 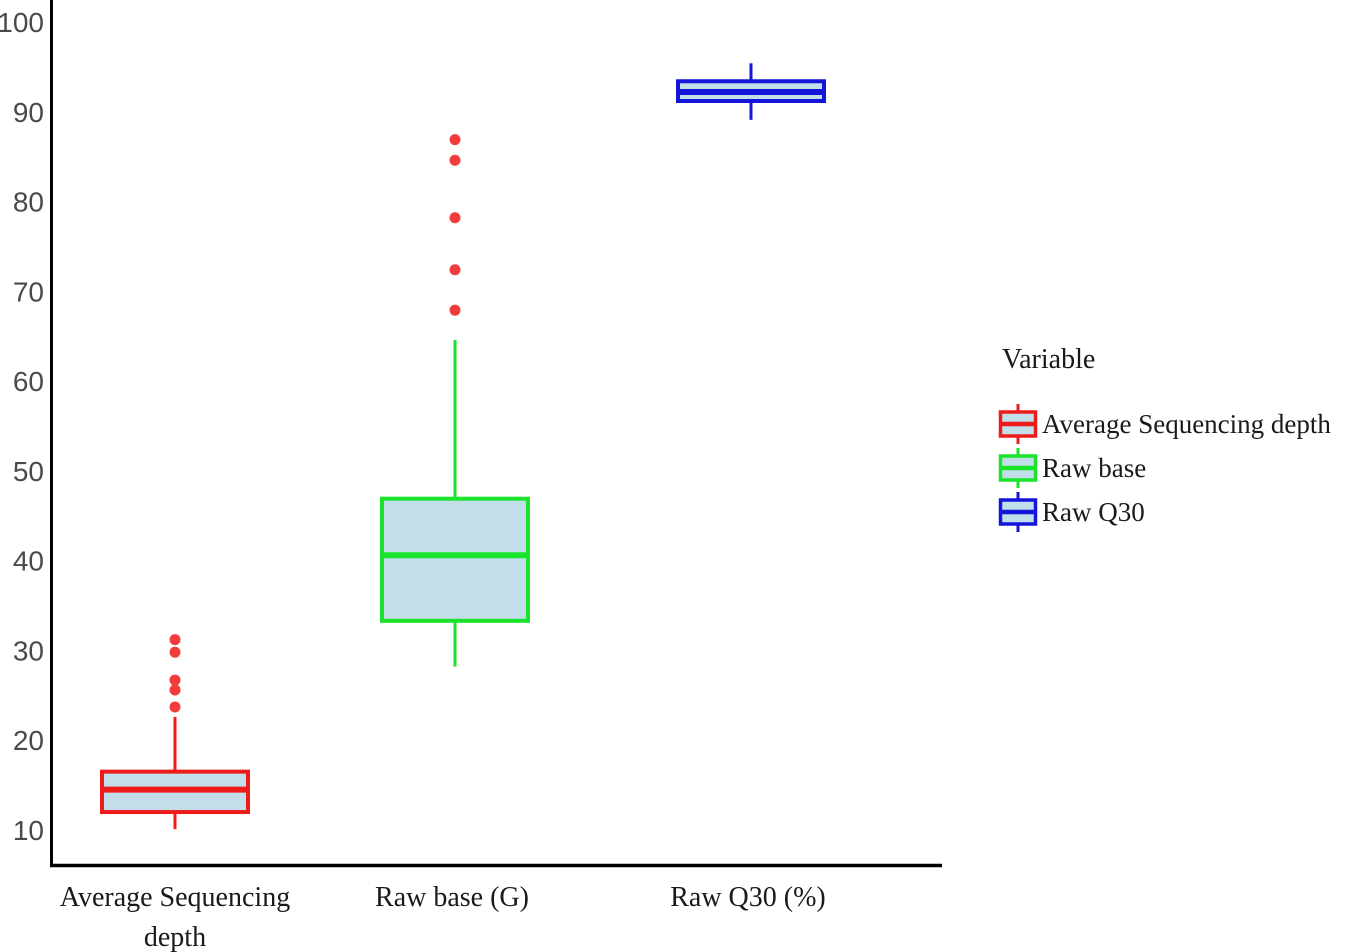 What do you see at coordinates (175, 917) in the screenshot?
I see `x-axis-label-average-sequencing-depth: Average Sequencing depth` at bounding box center [175, 917].